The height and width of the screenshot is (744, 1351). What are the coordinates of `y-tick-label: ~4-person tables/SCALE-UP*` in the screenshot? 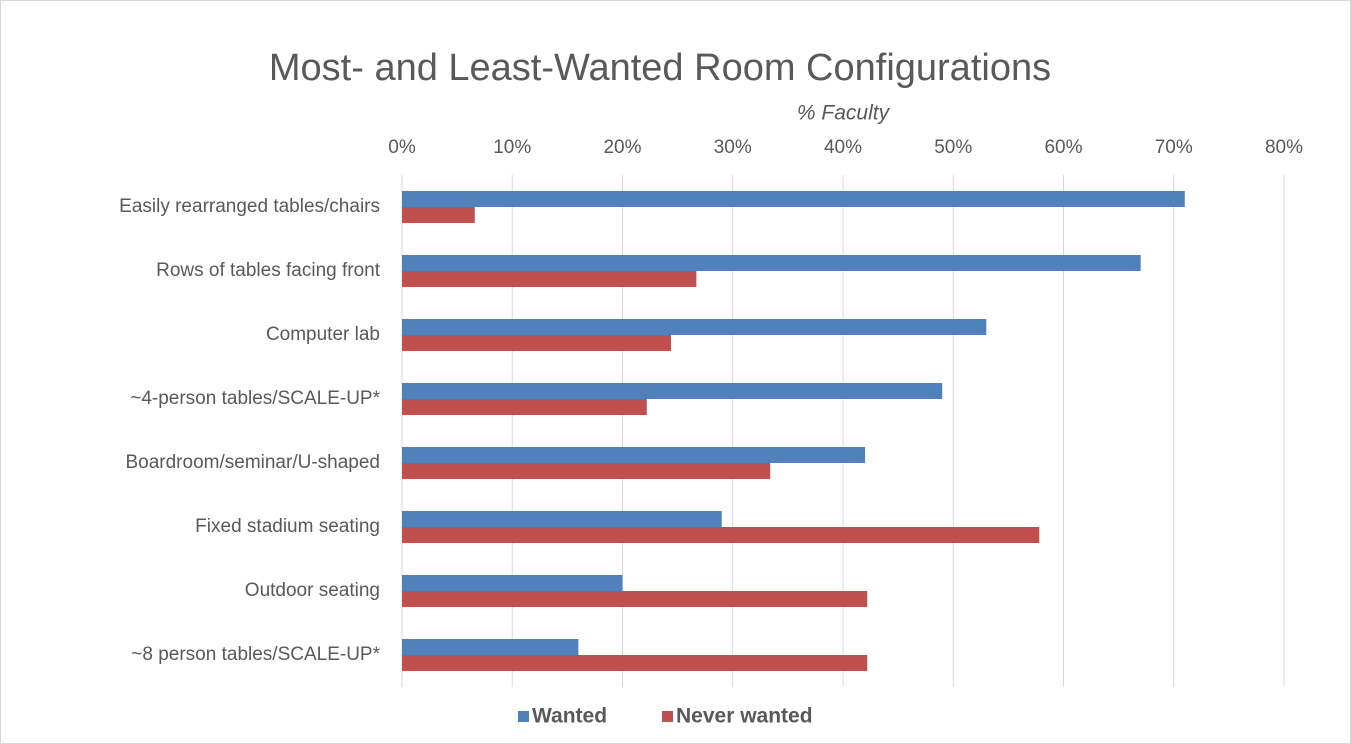 It's located at (255, 398).